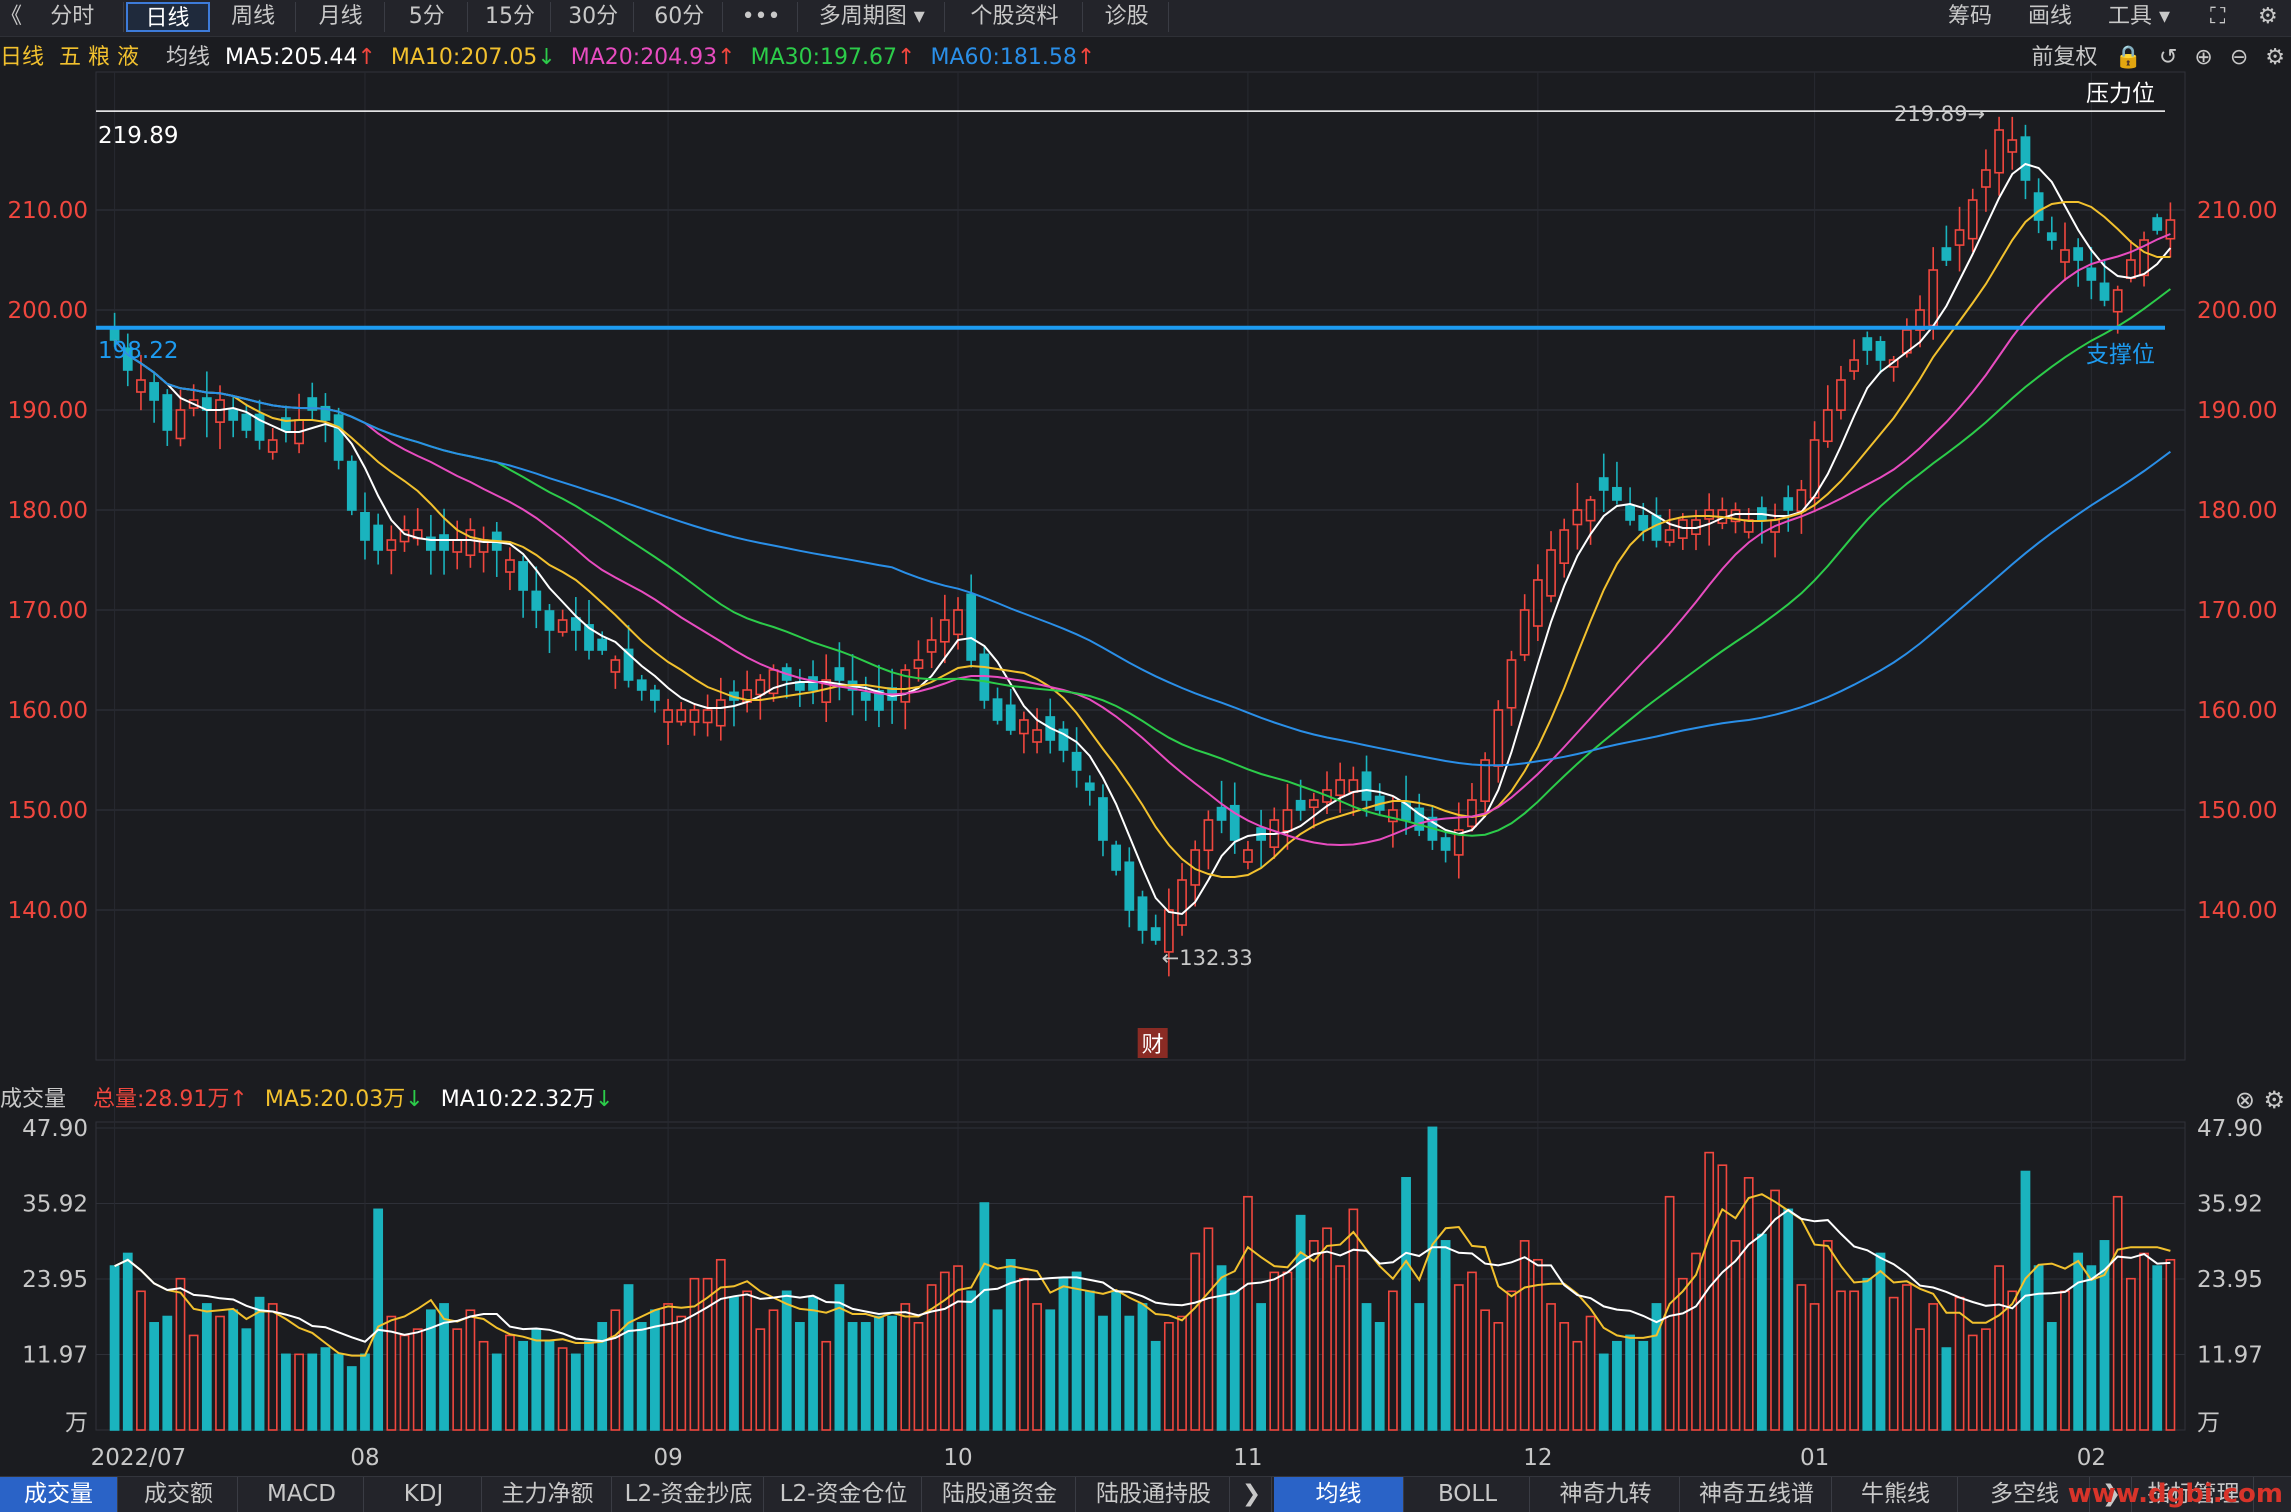 This screenshot has height=1512, width=2291. I want to click on lock-icon: 🔒, so click(2128, 57).